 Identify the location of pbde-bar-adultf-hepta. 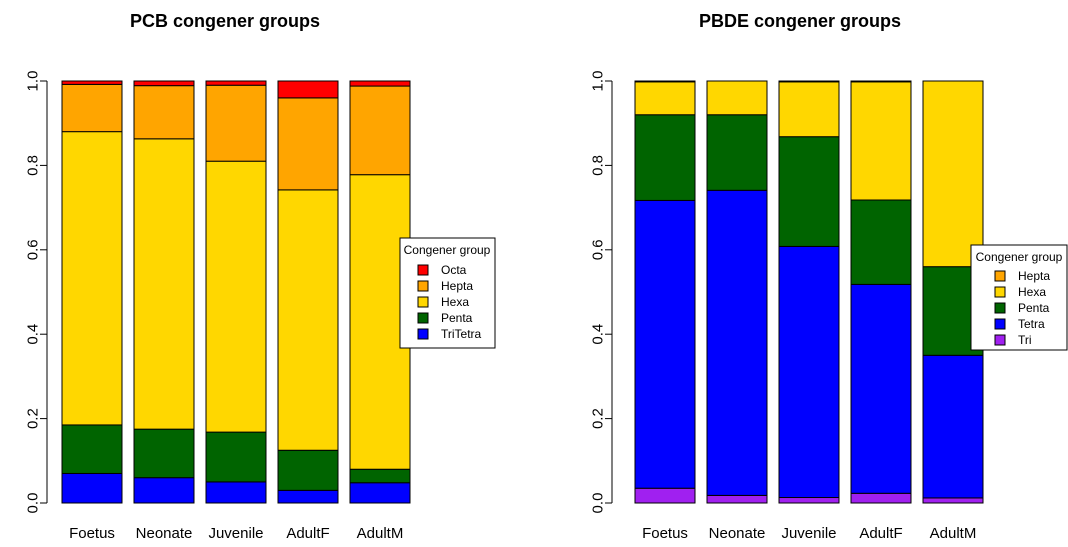
(881, 81).